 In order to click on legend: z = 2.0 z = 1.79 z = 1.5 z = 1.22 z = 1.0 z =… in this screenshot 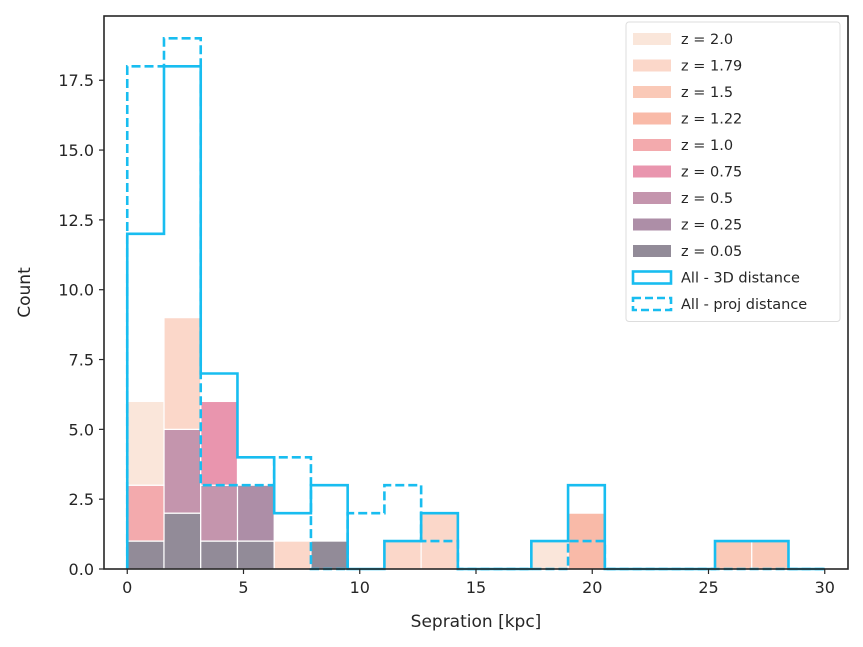, I will do `click(733, 171)`.